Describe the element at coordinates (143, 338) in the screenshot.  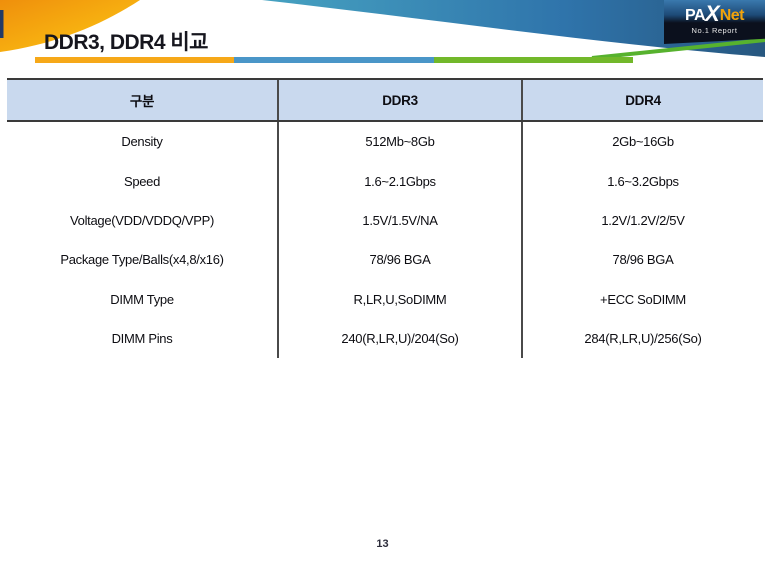
I see `row-label-cell: DIMM Pins` at that location.